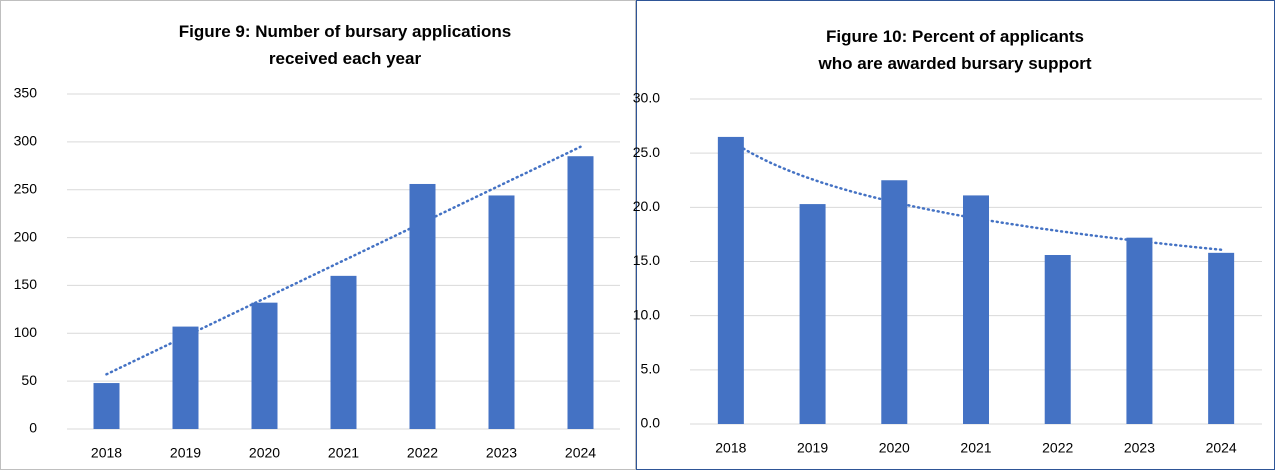  Describe the element at coordinates (26, 188) in the screenshot. I see `y-tick-label: 250` at that location.